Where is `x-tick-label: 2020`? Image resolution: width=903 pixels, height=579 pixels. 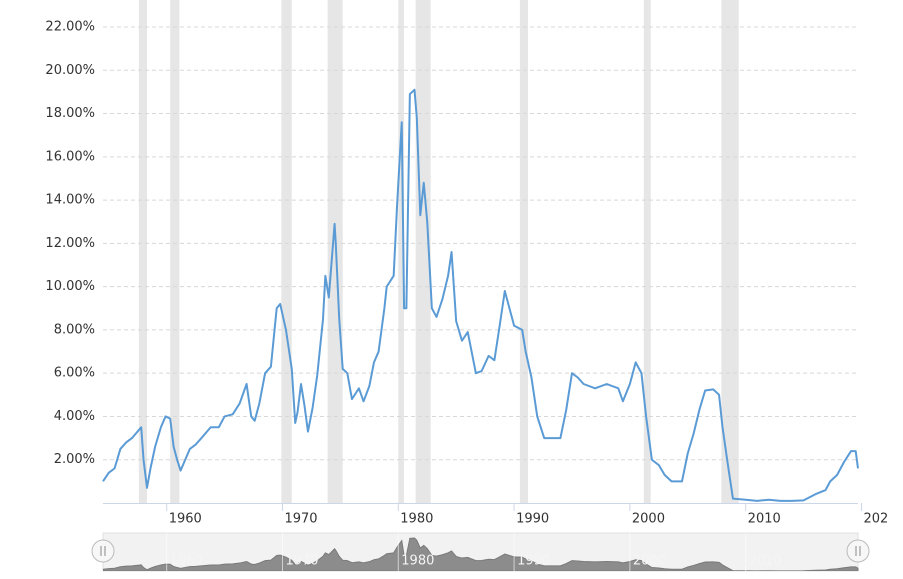 x-tick-label: 2020 is located at coordinates (879, 519).